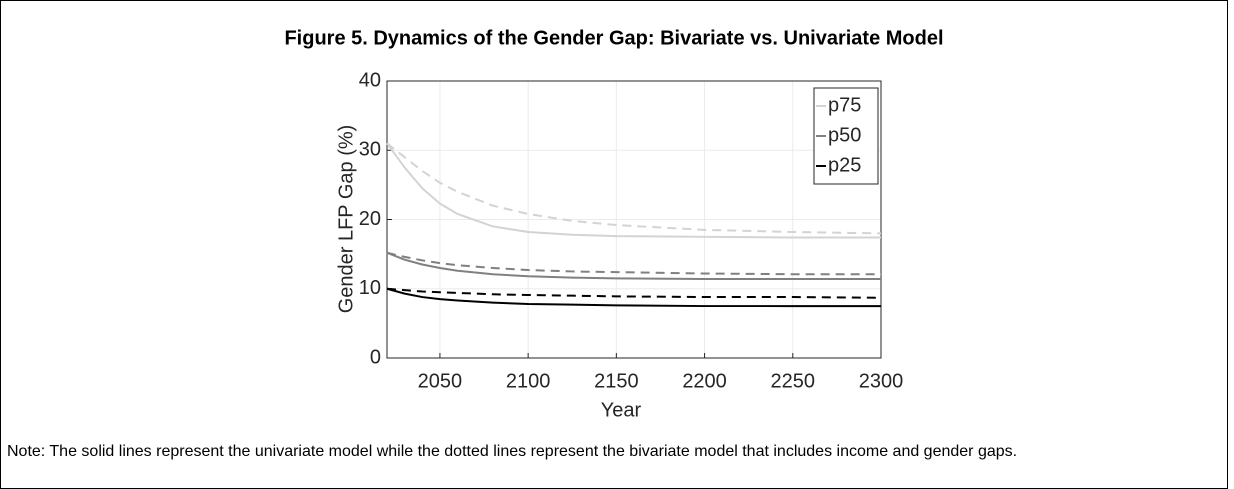 This screenshot has width=1234, height=489. Describe the element at coordinates (616, 381) in the screenshot. I see `x-tick-label: 2150` at that location.